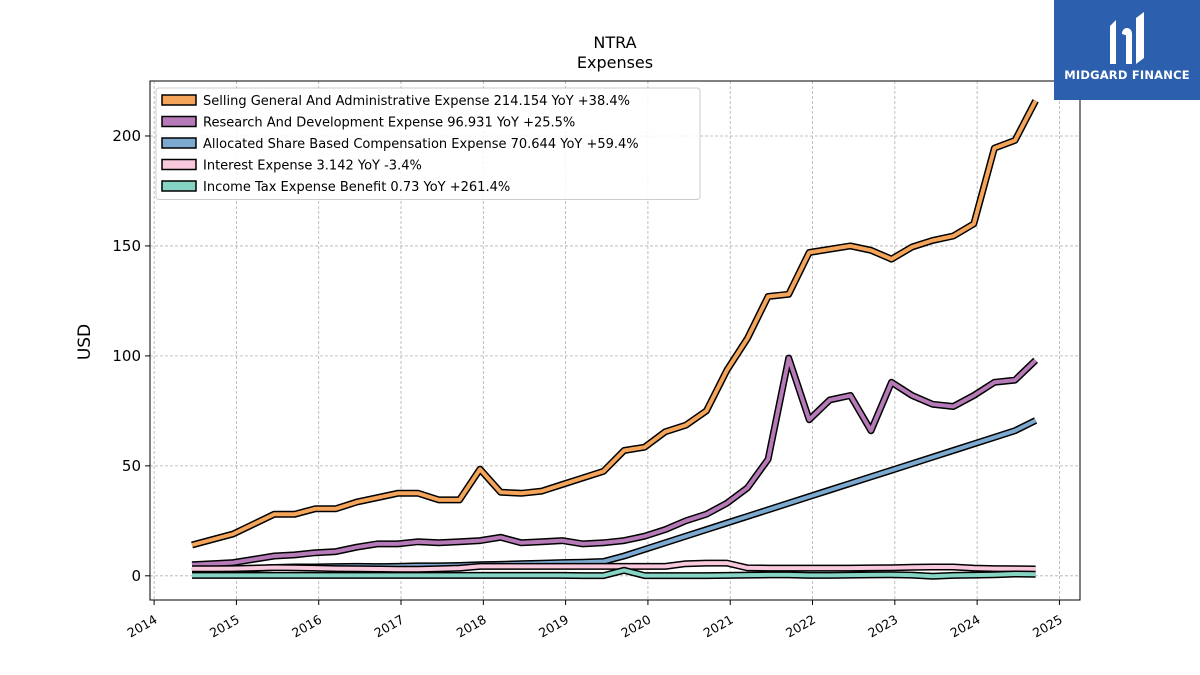  What do you see at coordinates (312, 166) in the screenshot?
I see `legend-entry: Interest Expense 3.142 YoY -3.4%` at bounding box center [312, 166].